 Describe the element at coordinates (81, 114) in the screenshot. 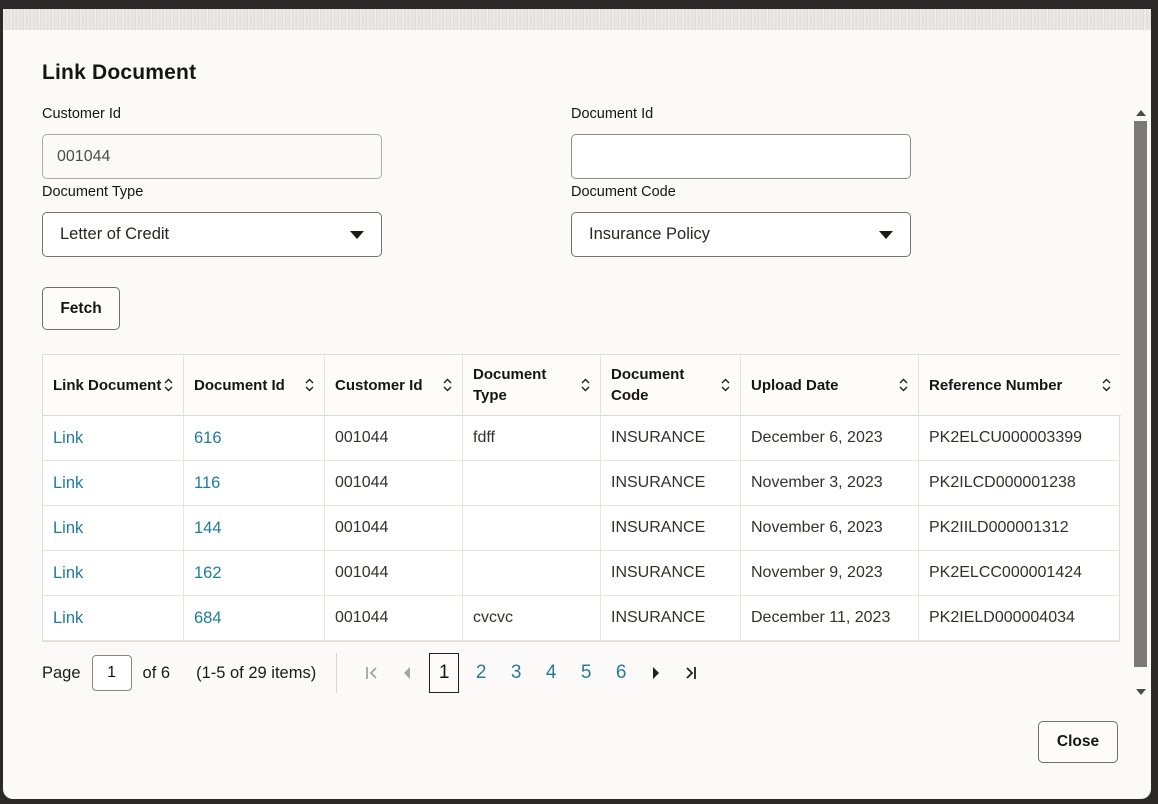

I see `customer-id-label: Customer Id` at that location.